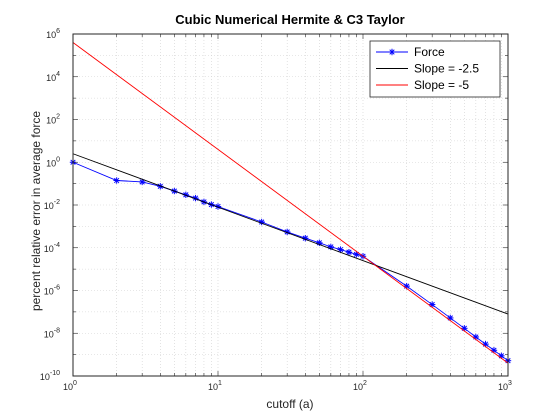 The width and height of the screenshot is (560, 420). I want to click on y-tick-label: 10⁶, so click(53, 34).